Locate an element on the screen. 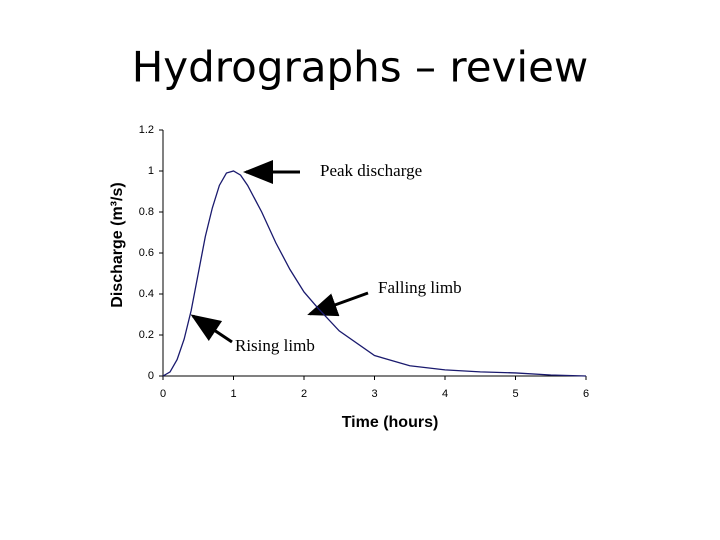 This screenshot has width=720, height=540. annotation: Rising limb is located at coordinates (275, 345).